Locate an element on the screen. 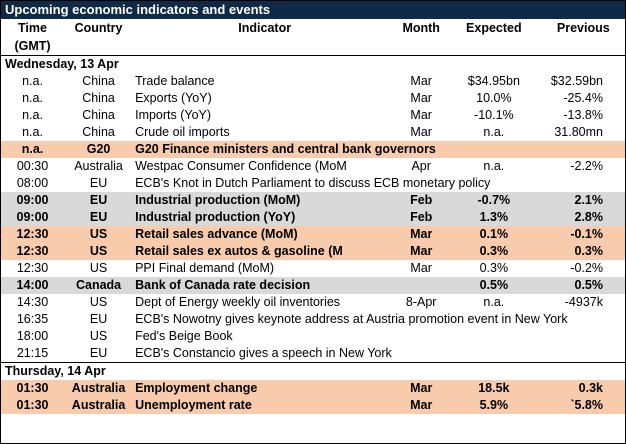  cell-indicator: Industrial production (MoM) is located at coordinates (265, 200).